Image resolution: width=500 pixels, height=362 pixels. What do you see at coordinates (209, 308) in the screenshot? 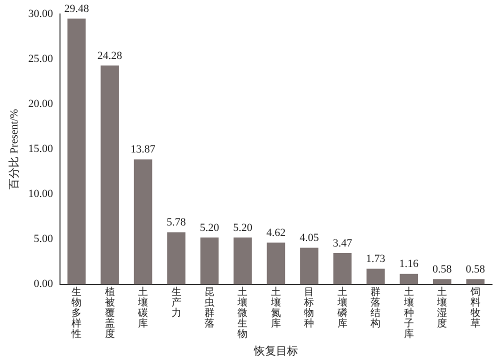
I see `x-tick-label: 昆虫群落` at bounding box center [209, 308].